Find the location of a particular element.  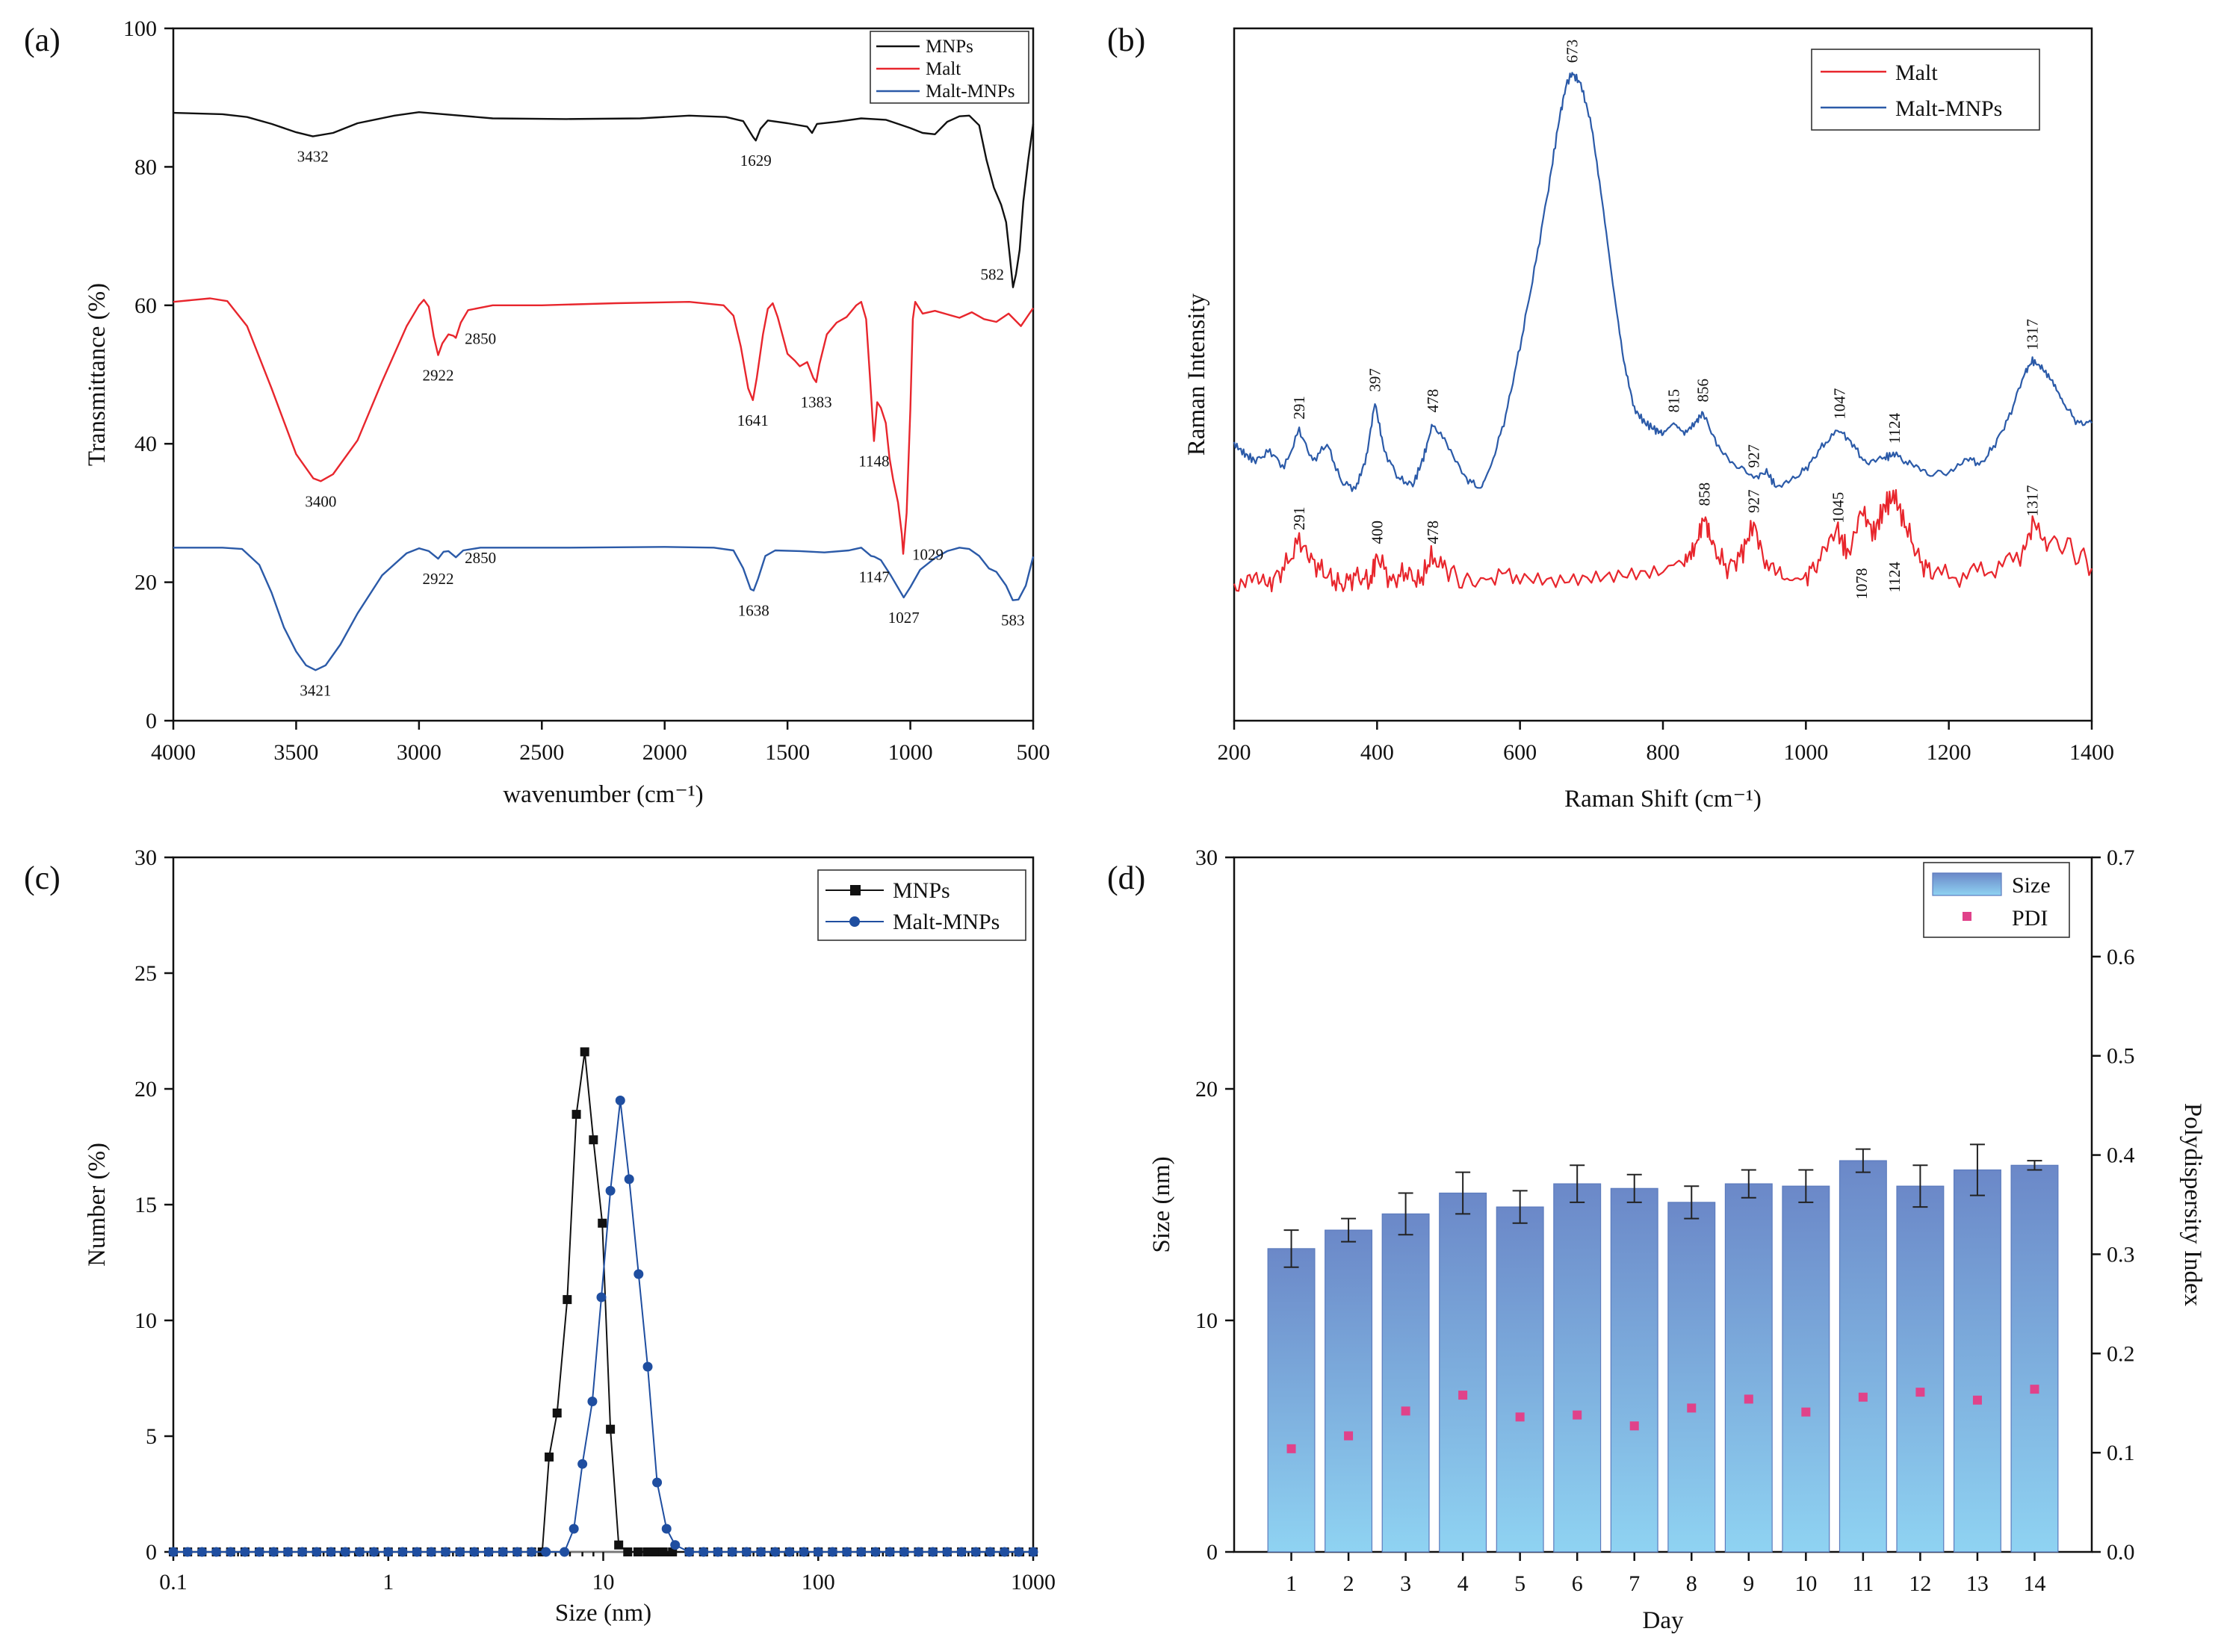

panel-d-legend-entry: Size is located at coordinates (2032, 885).